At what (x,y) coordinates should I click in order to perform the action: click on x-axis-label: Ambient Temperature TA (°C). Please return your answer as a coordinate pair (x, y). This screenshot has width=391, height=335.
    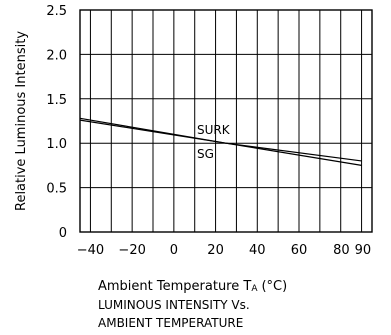
    Looking at the image, I should click on (192, 286).